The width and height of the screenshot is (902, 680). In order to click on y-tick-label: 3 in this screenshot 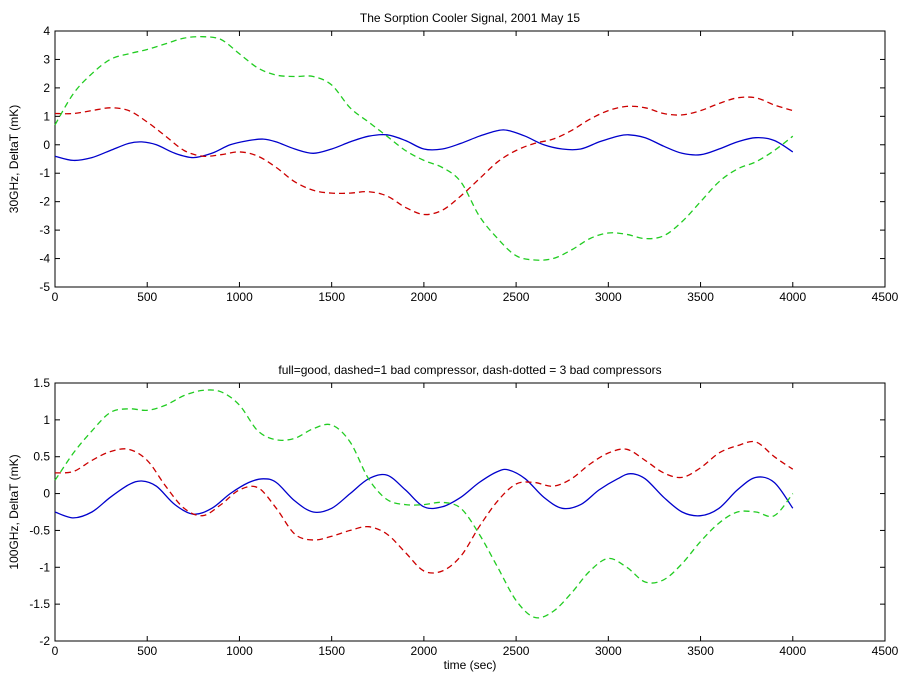, I will do `click(46, 59)`.